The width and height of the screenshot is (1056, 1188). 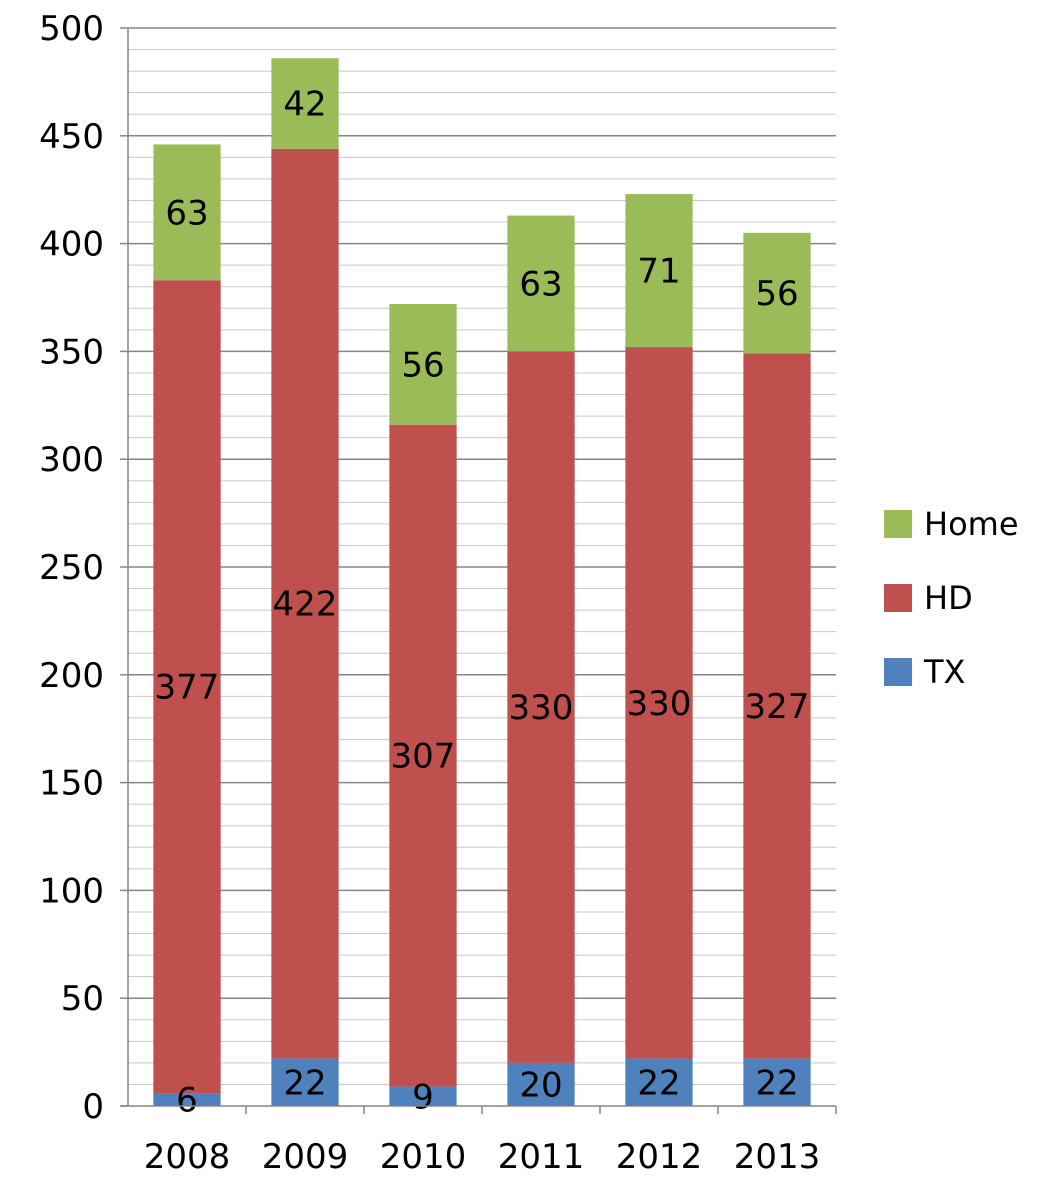 I want to click on data-label-home-2011: 63, so click(x=540, y=284).